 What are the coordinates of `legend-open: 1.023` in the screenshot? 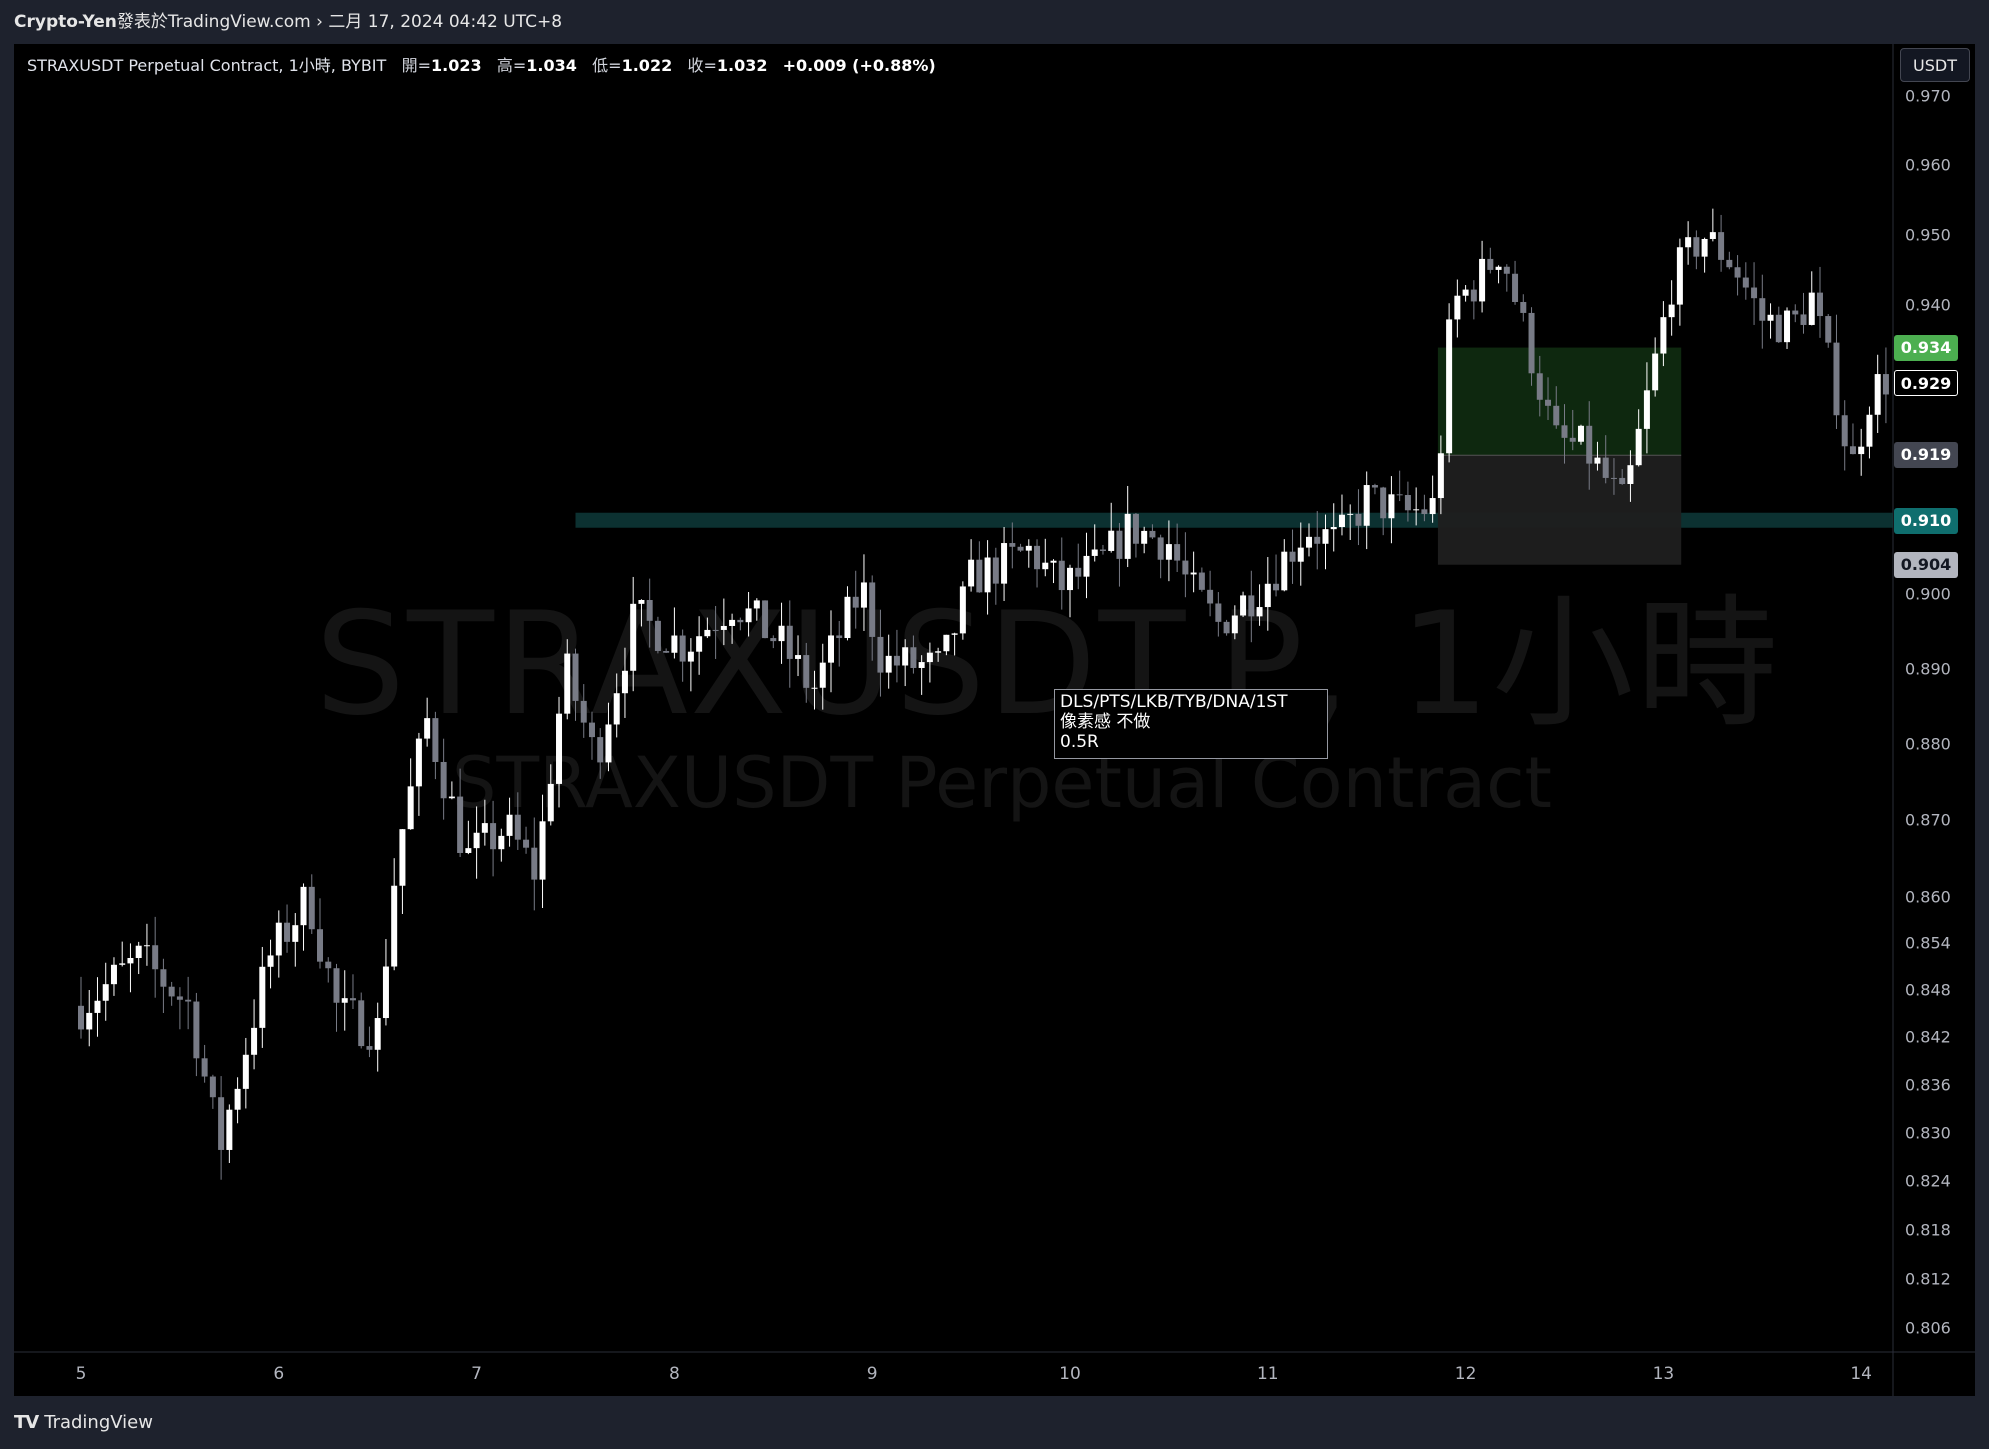 It's located at (456, 65).